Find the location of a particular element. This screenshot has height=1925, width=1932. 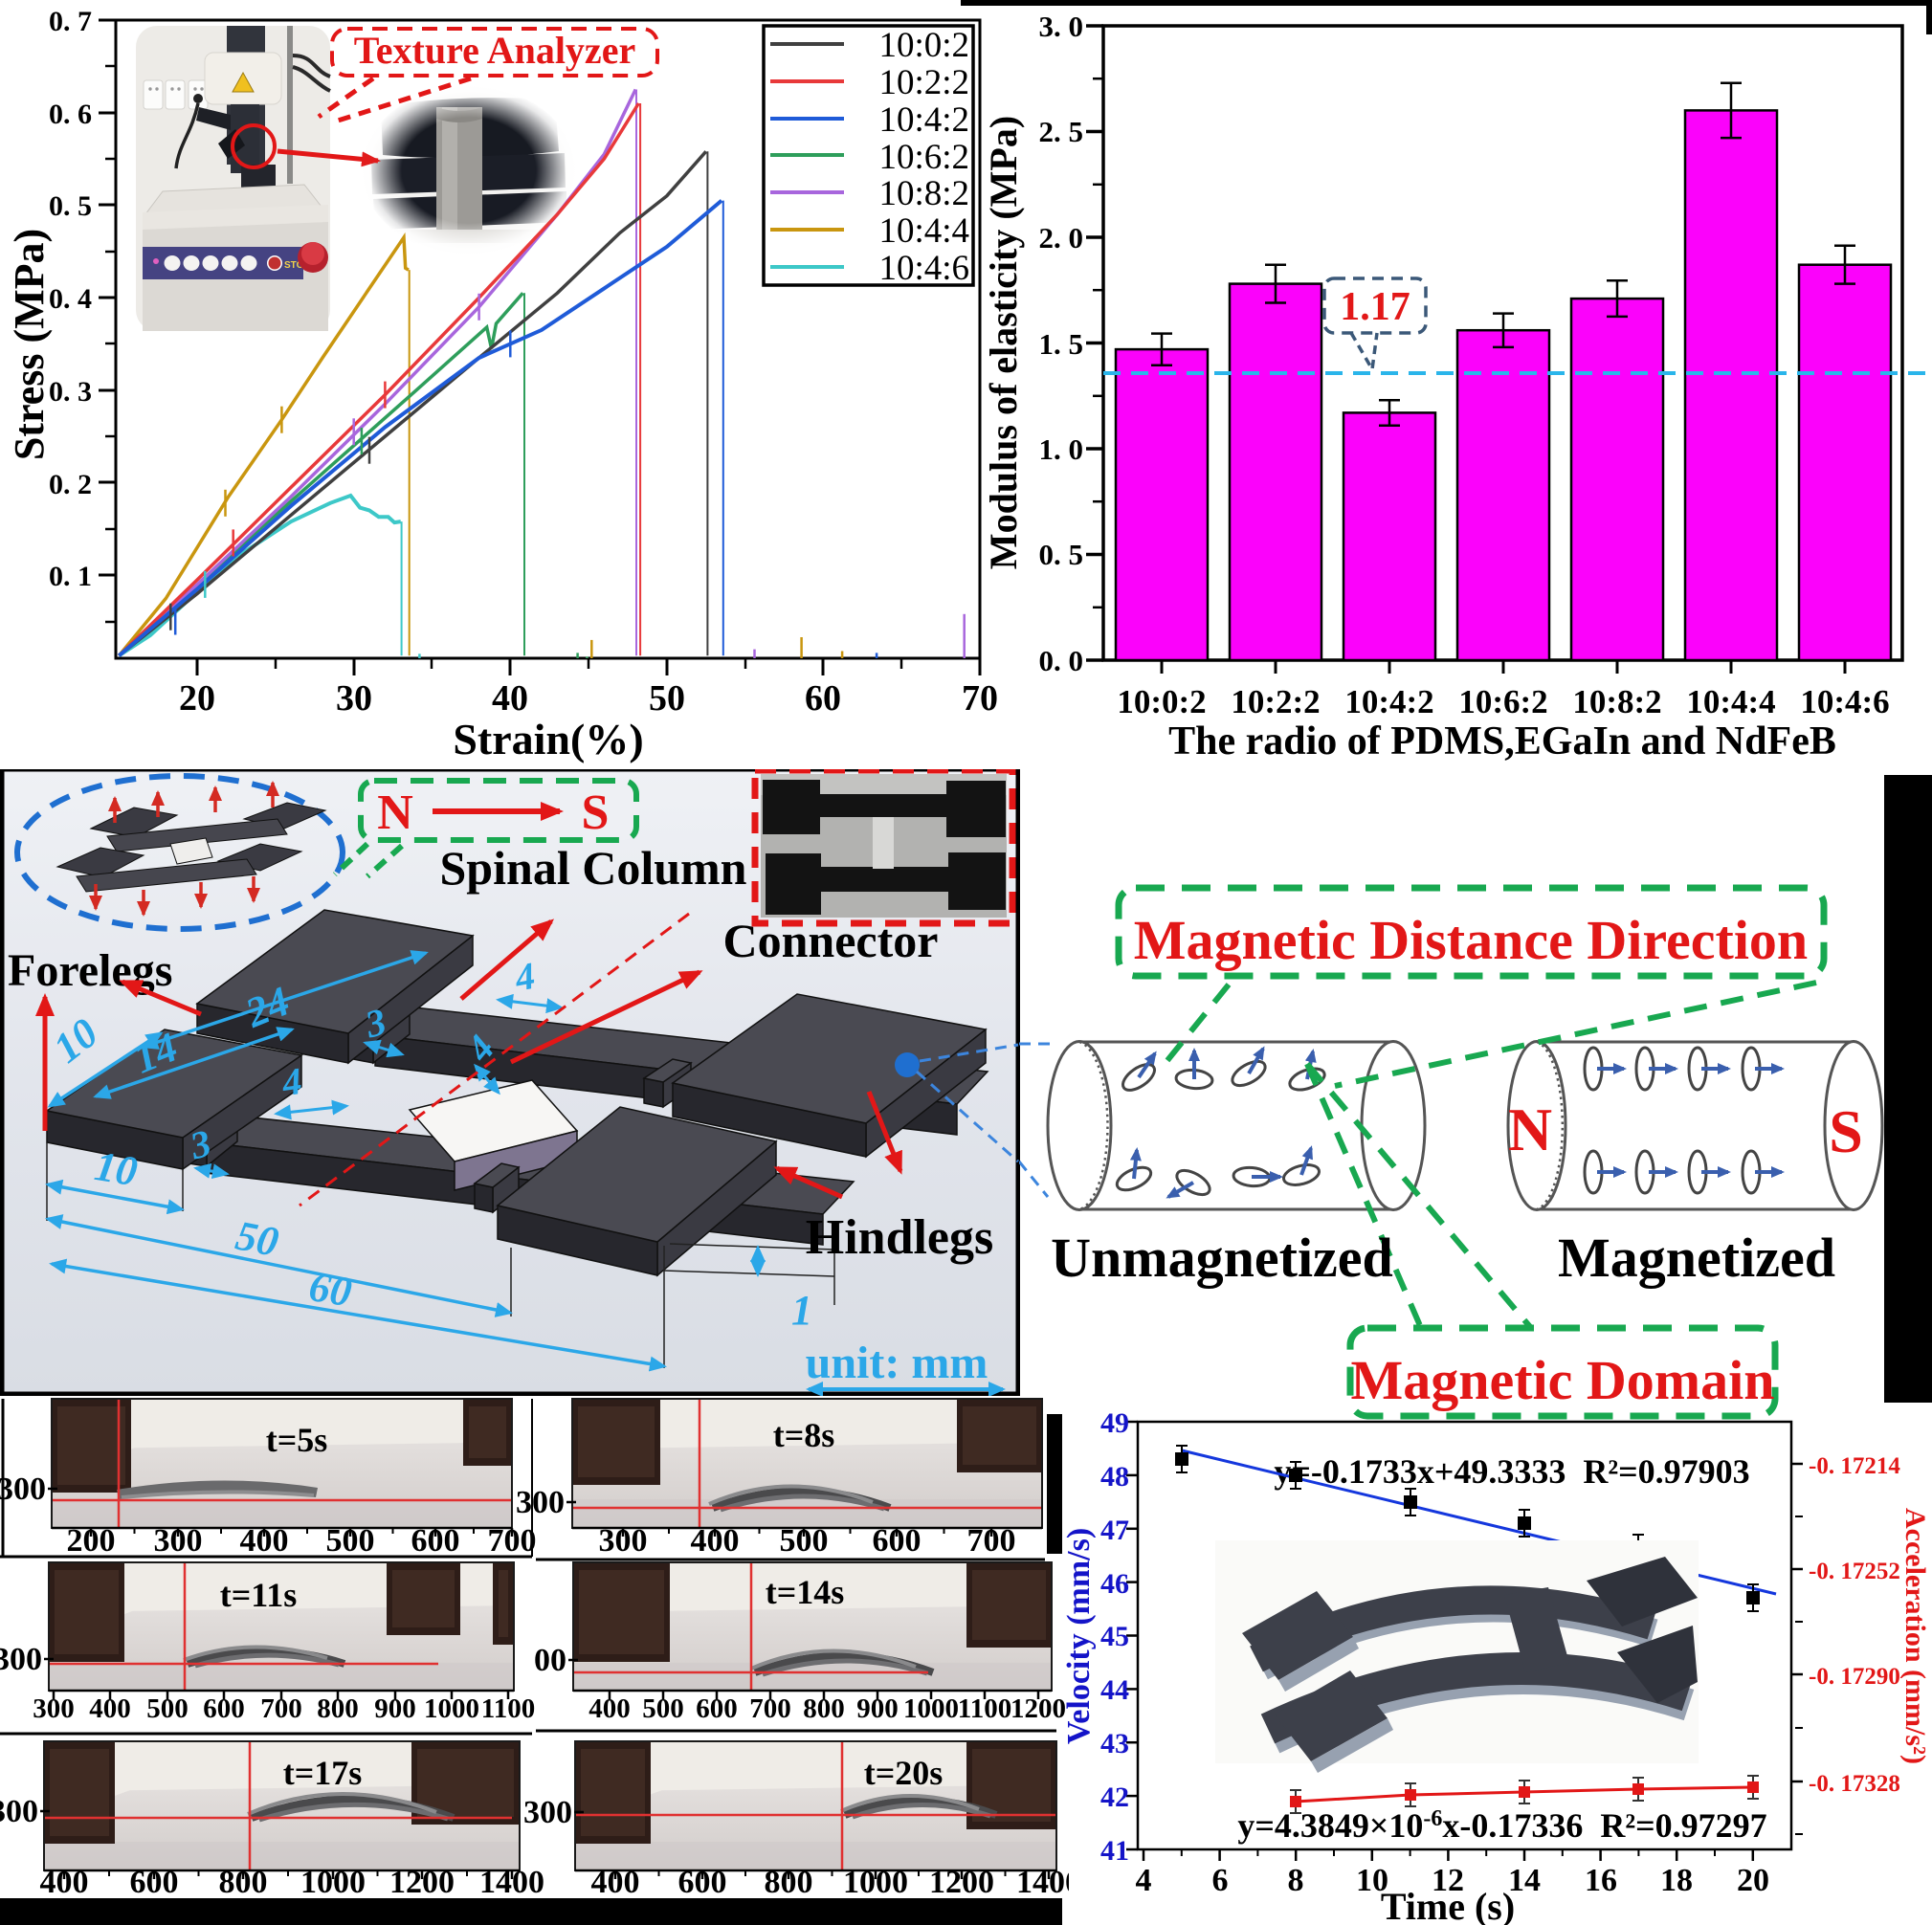

svg-text: 49 is located at coordinates (1114, 1423).